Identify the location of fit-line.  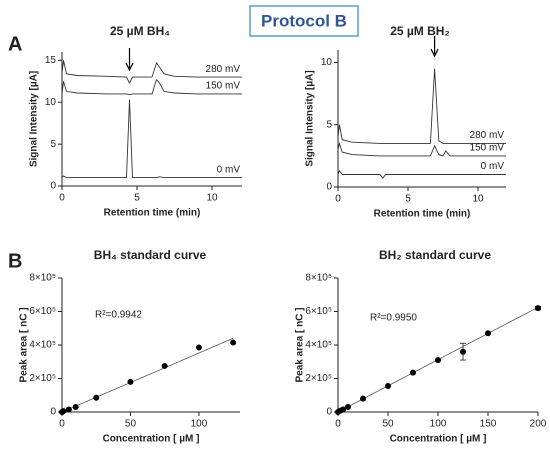
(147, 375).